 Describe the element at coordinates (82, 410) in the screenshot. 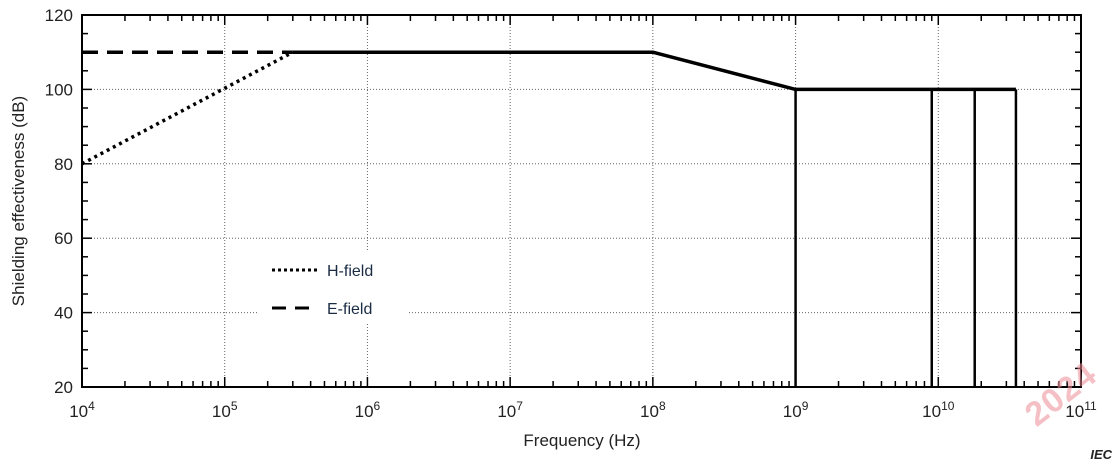

I see `x-tick-label: 10⁴` at that location.